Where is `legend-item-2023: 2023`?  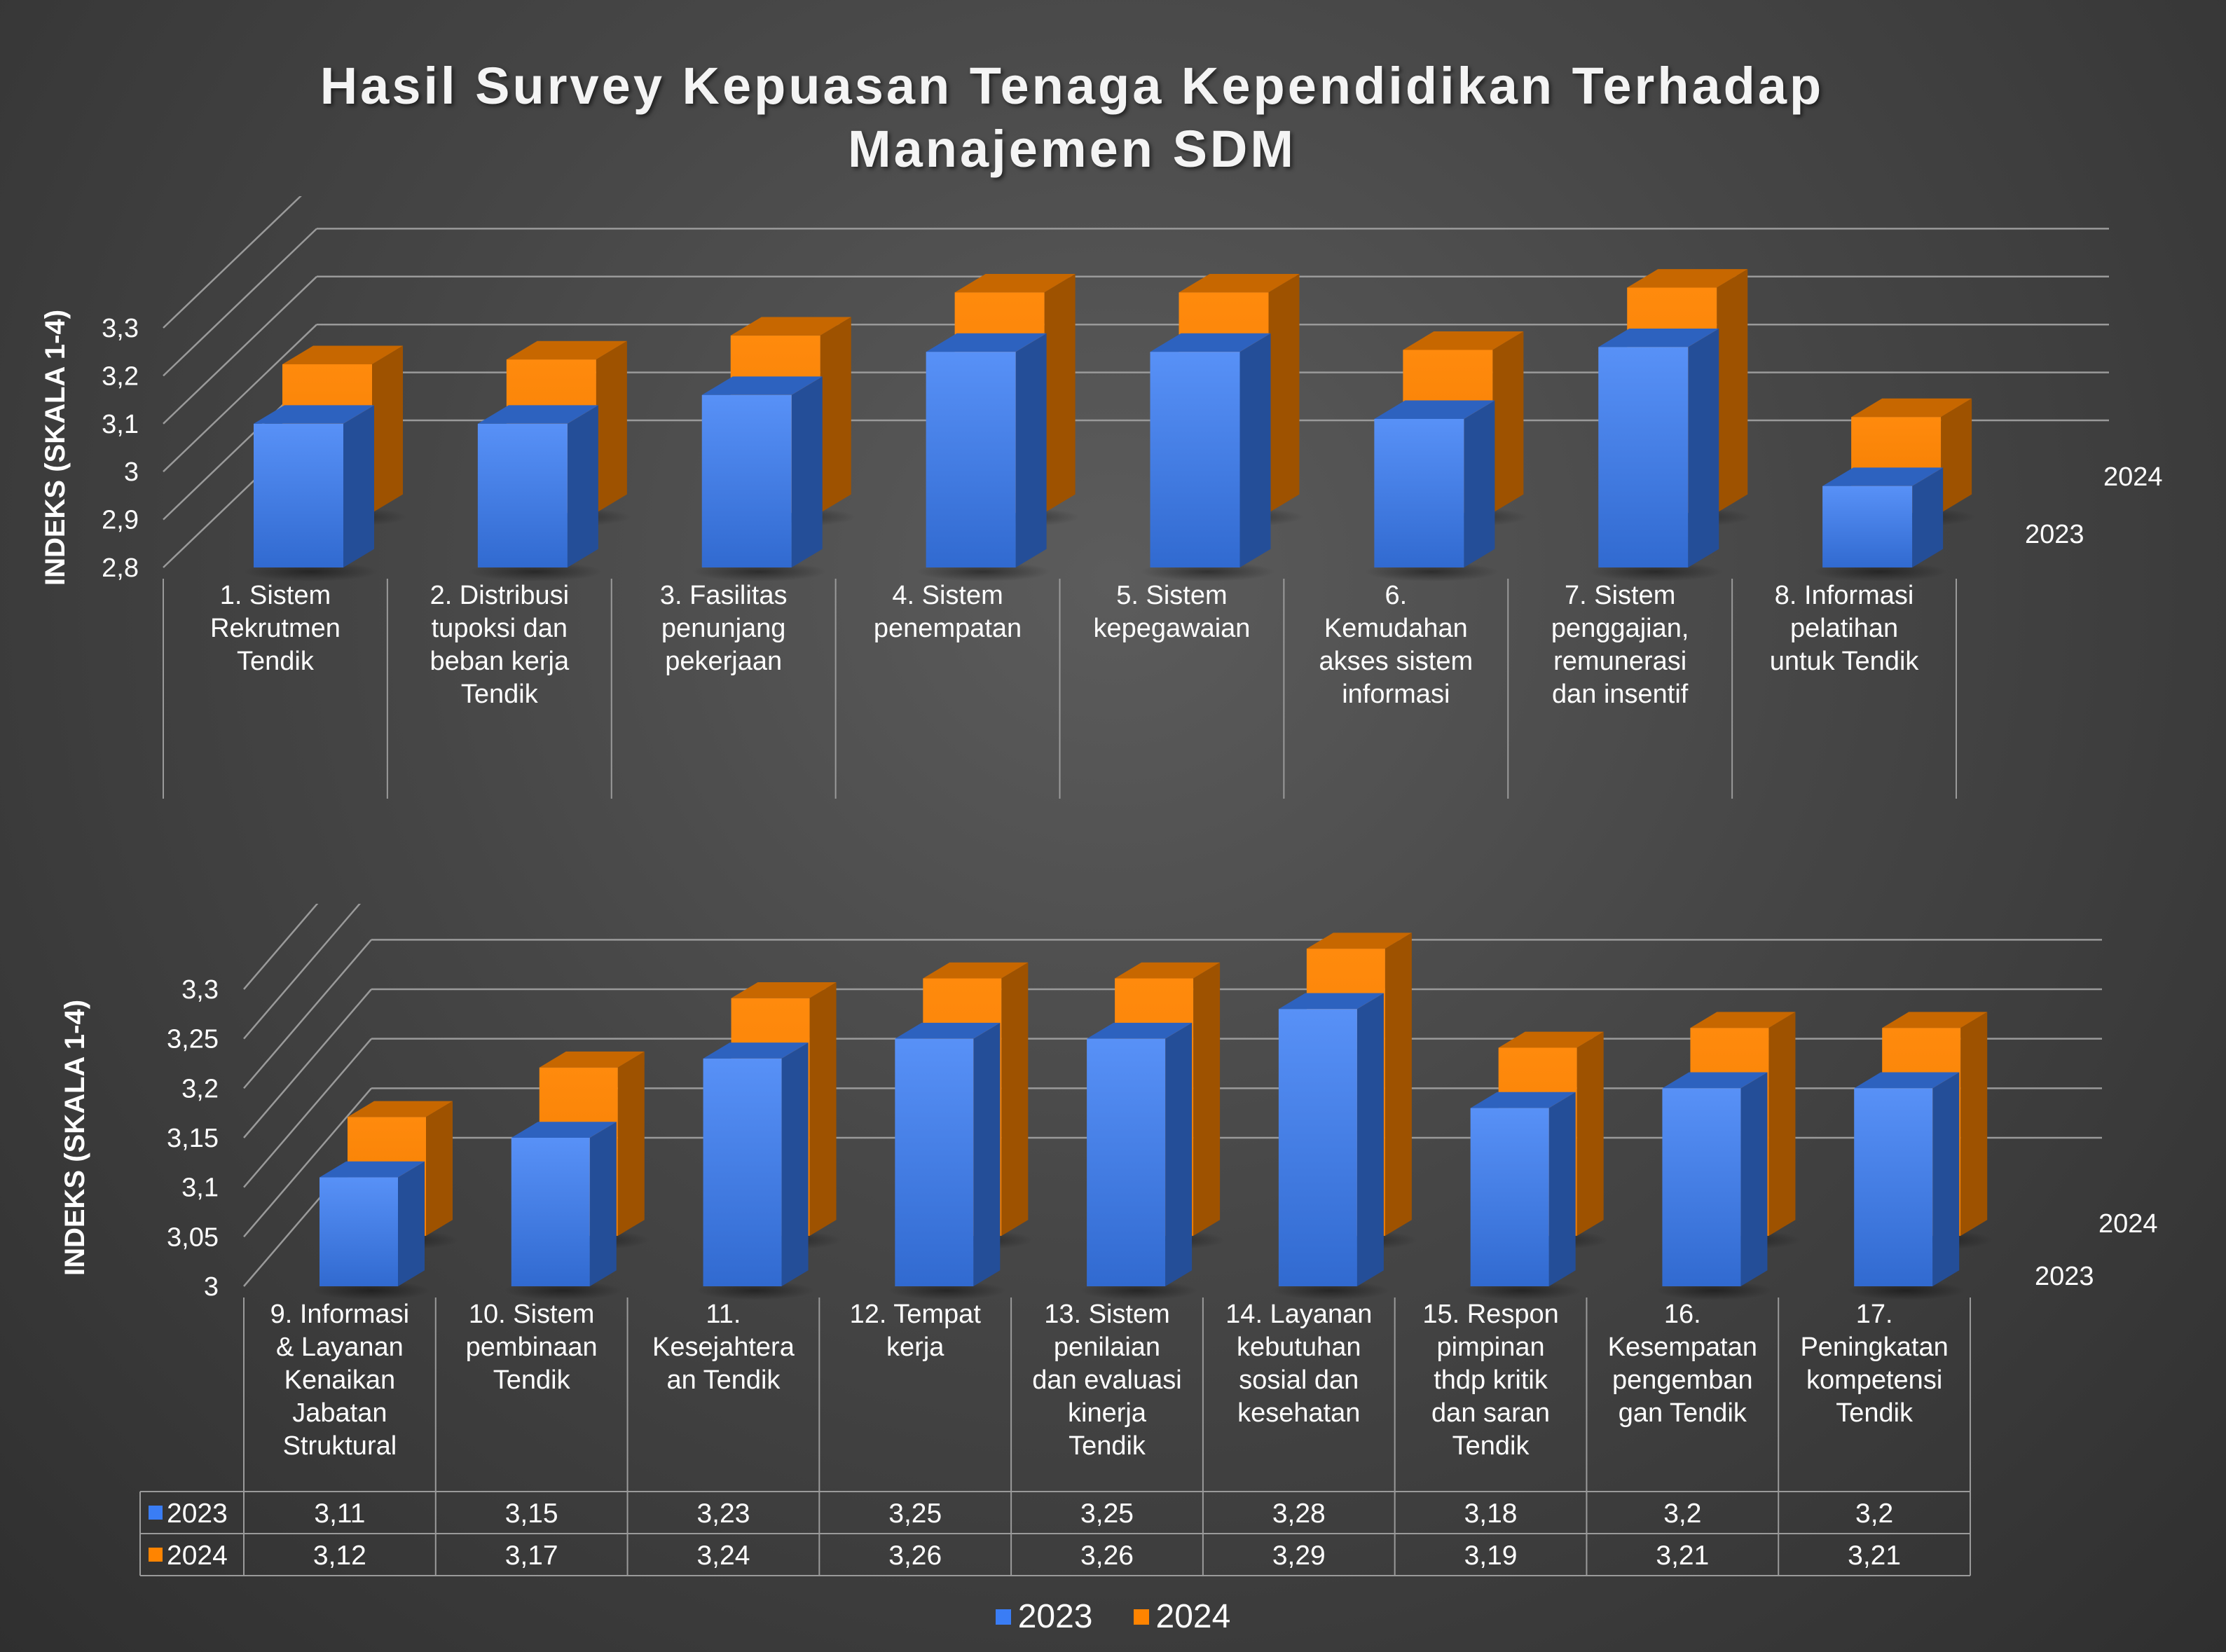
legend-item-2023: 2023 is located at coordinates (1044, 1617).